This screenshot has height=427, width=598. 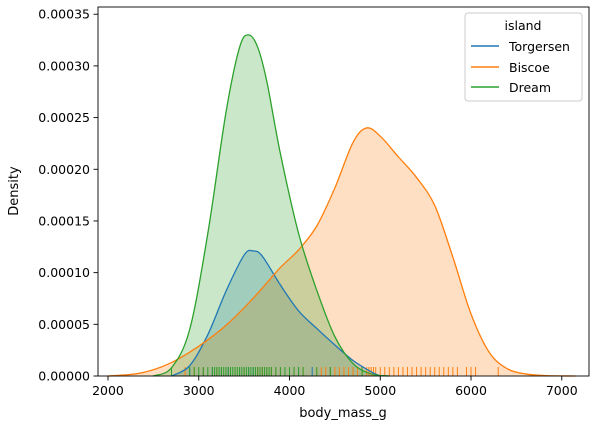 I want to click on y-tick-label: 0.00000, so click(x=64, y=376).